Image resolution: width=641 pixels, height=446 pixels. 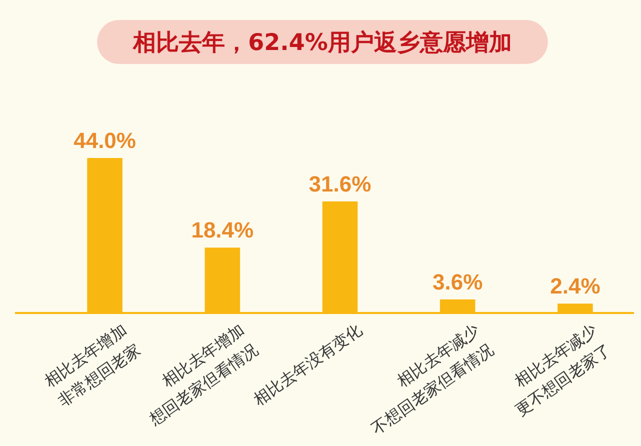 I want to click on data-label: 18.4%, so click(x=222, y=230).